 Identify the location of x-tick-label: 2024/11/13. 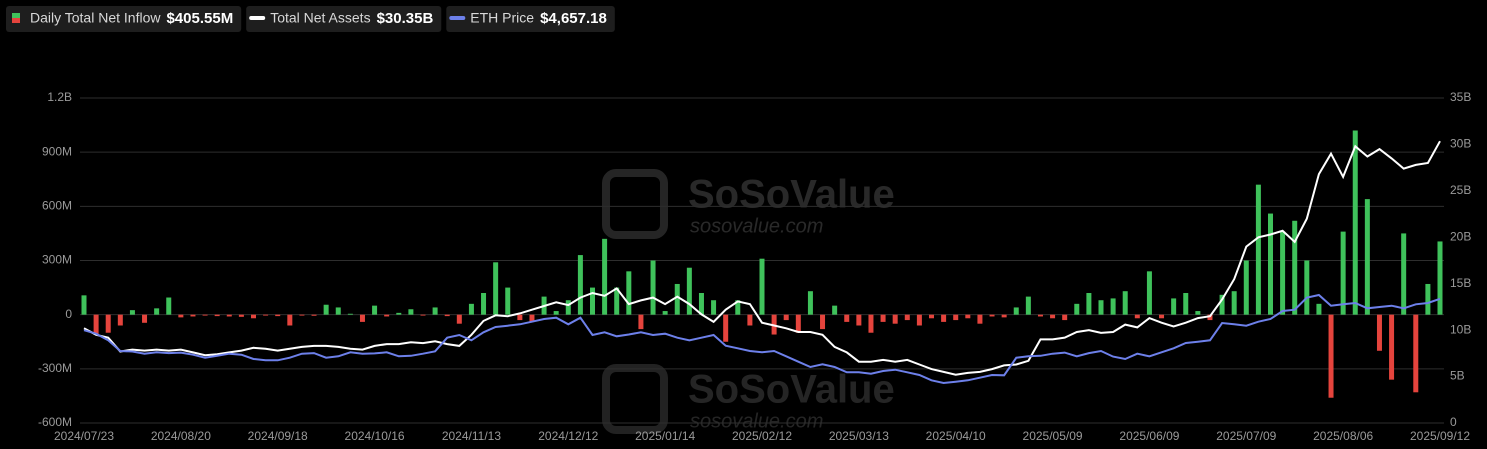
(471, 436).